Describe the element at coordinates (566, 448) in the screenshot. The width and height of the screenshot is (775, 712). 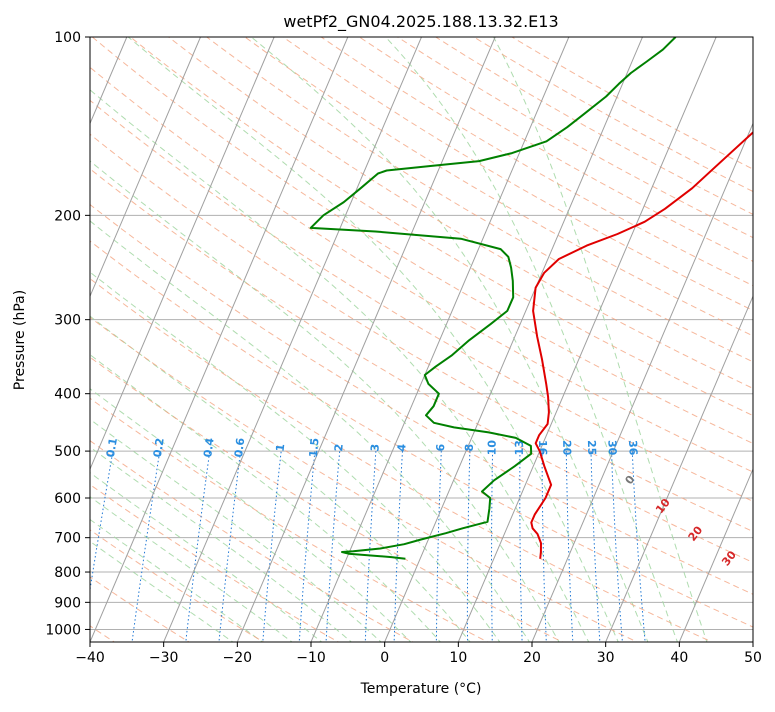
I see `mixing-ratio-label: 20` at that location.